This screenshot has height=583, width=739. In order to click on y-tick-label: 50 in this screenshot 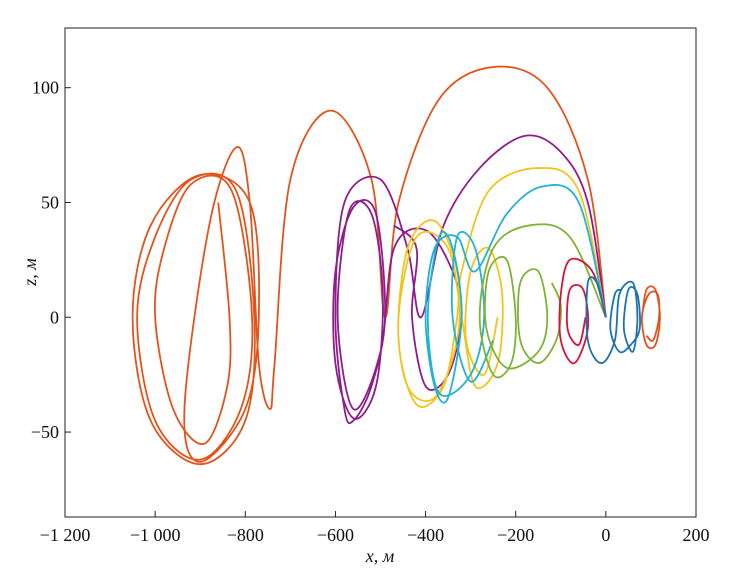, I will do `click(50, 202)`.